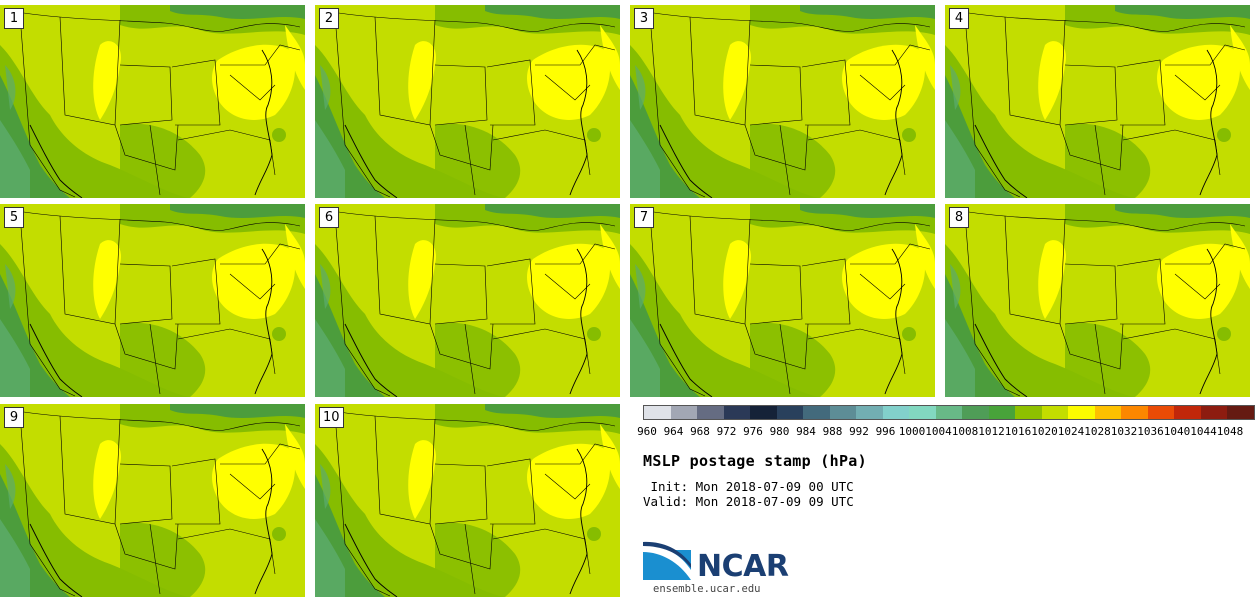 This screenshot has height=597, width=1260. I want to click on postage-stamp-panel: 4, so click(1097, 101).